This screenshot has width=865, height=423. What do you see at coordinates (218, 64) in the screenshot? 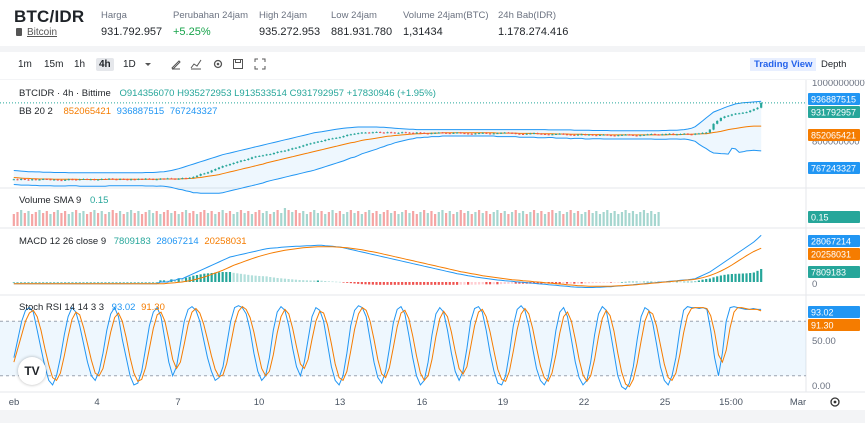
I see `settings-icon` at bounding box center [218, 64].